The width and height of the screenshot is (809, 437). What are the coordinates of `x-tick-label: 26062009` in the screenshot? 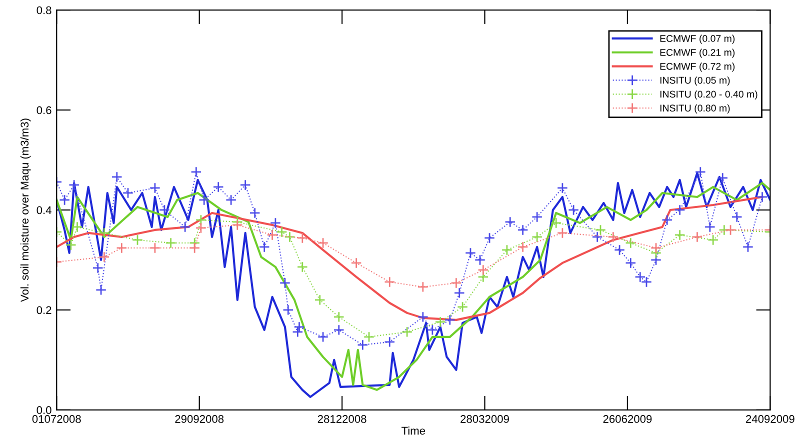 It's located at (627, 419).